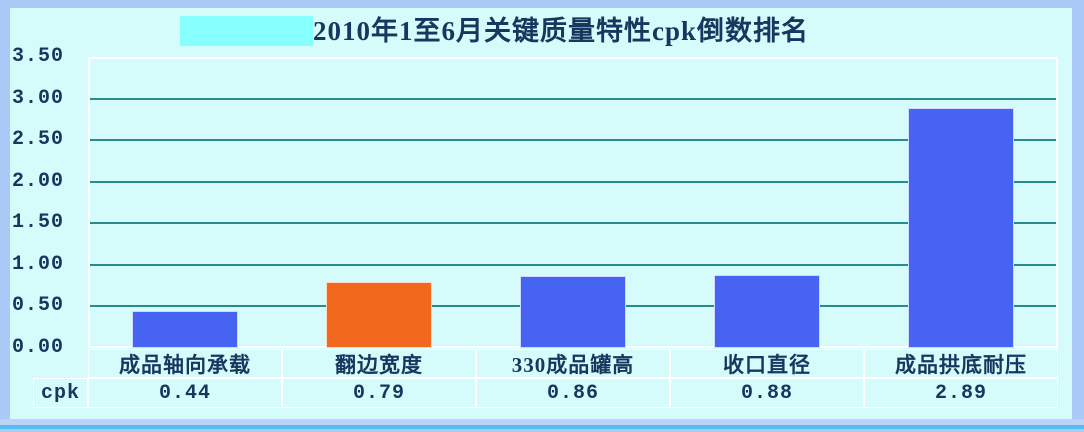 This screenshot has height=432, width=1084. I want to click on category-cell: 收口直径, so click(767, 363).